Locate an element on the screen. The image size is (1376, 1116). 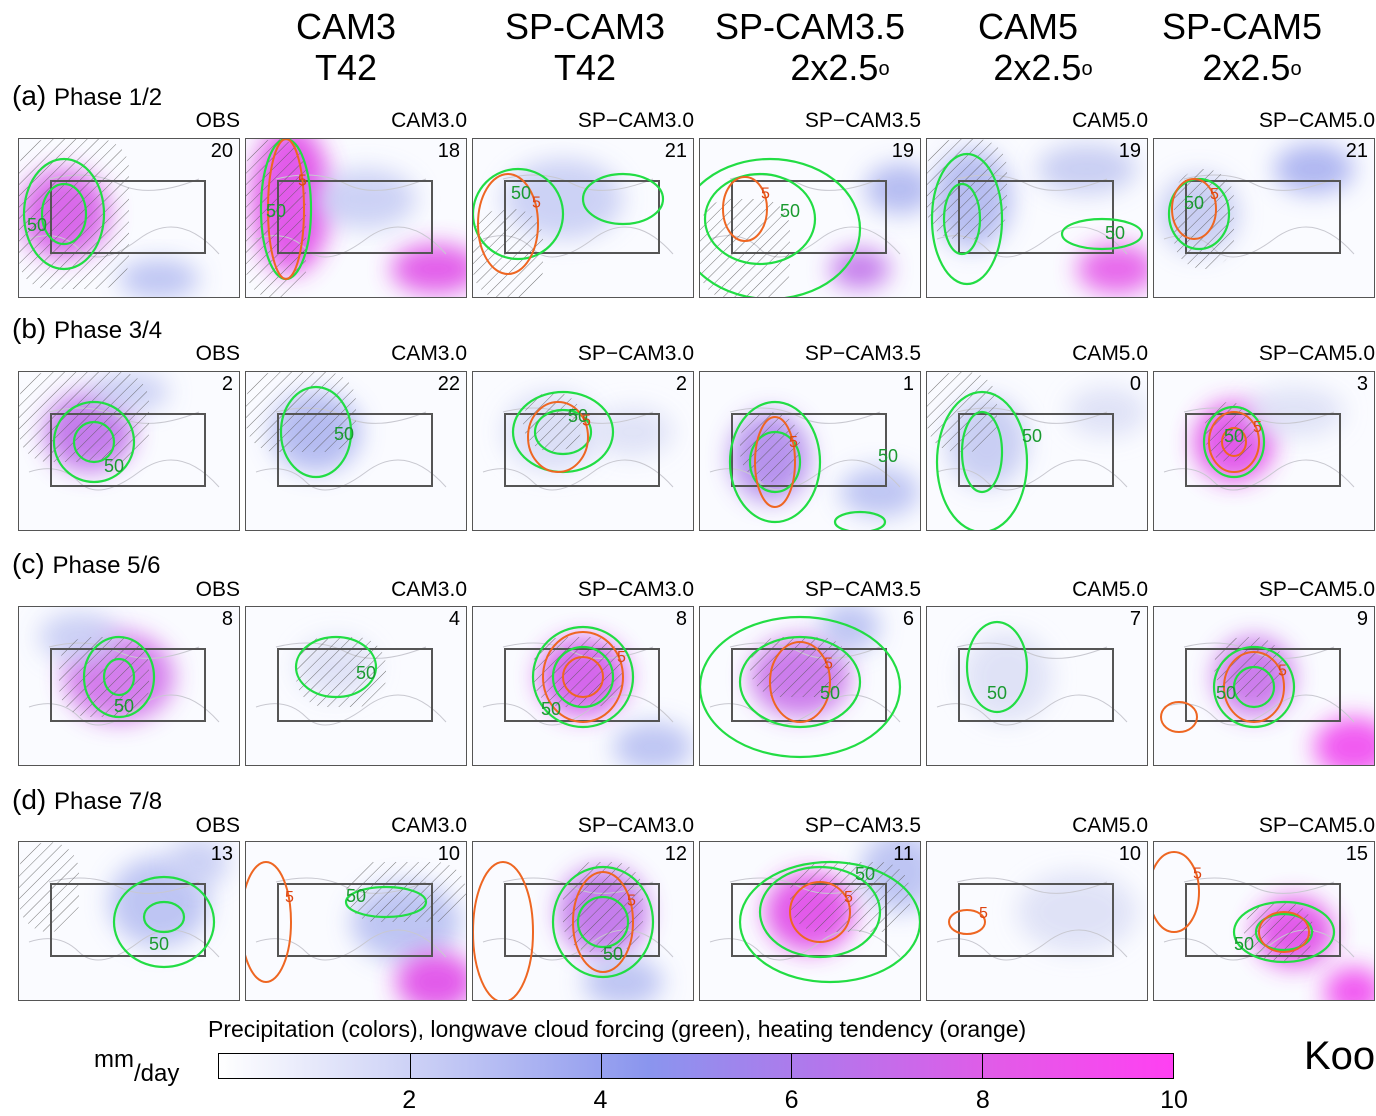
event-count: 15 is located at coordinates (1356, 854).